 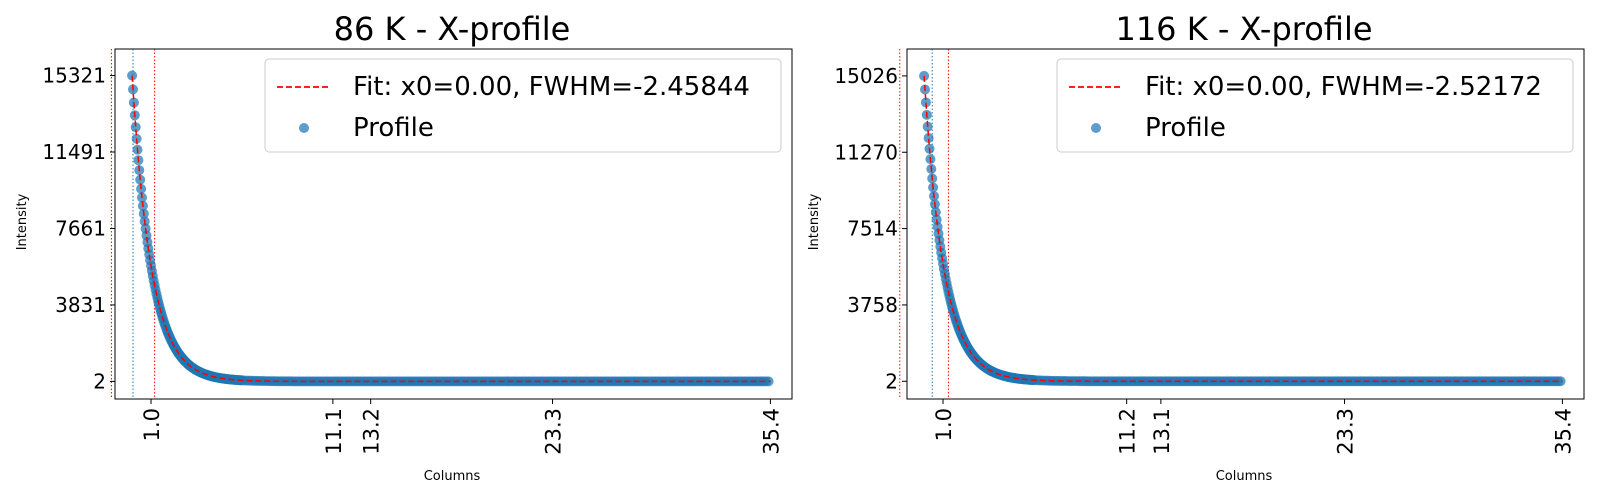 I want to click on y-tick-label: 7514, so click(x=872, y=229).